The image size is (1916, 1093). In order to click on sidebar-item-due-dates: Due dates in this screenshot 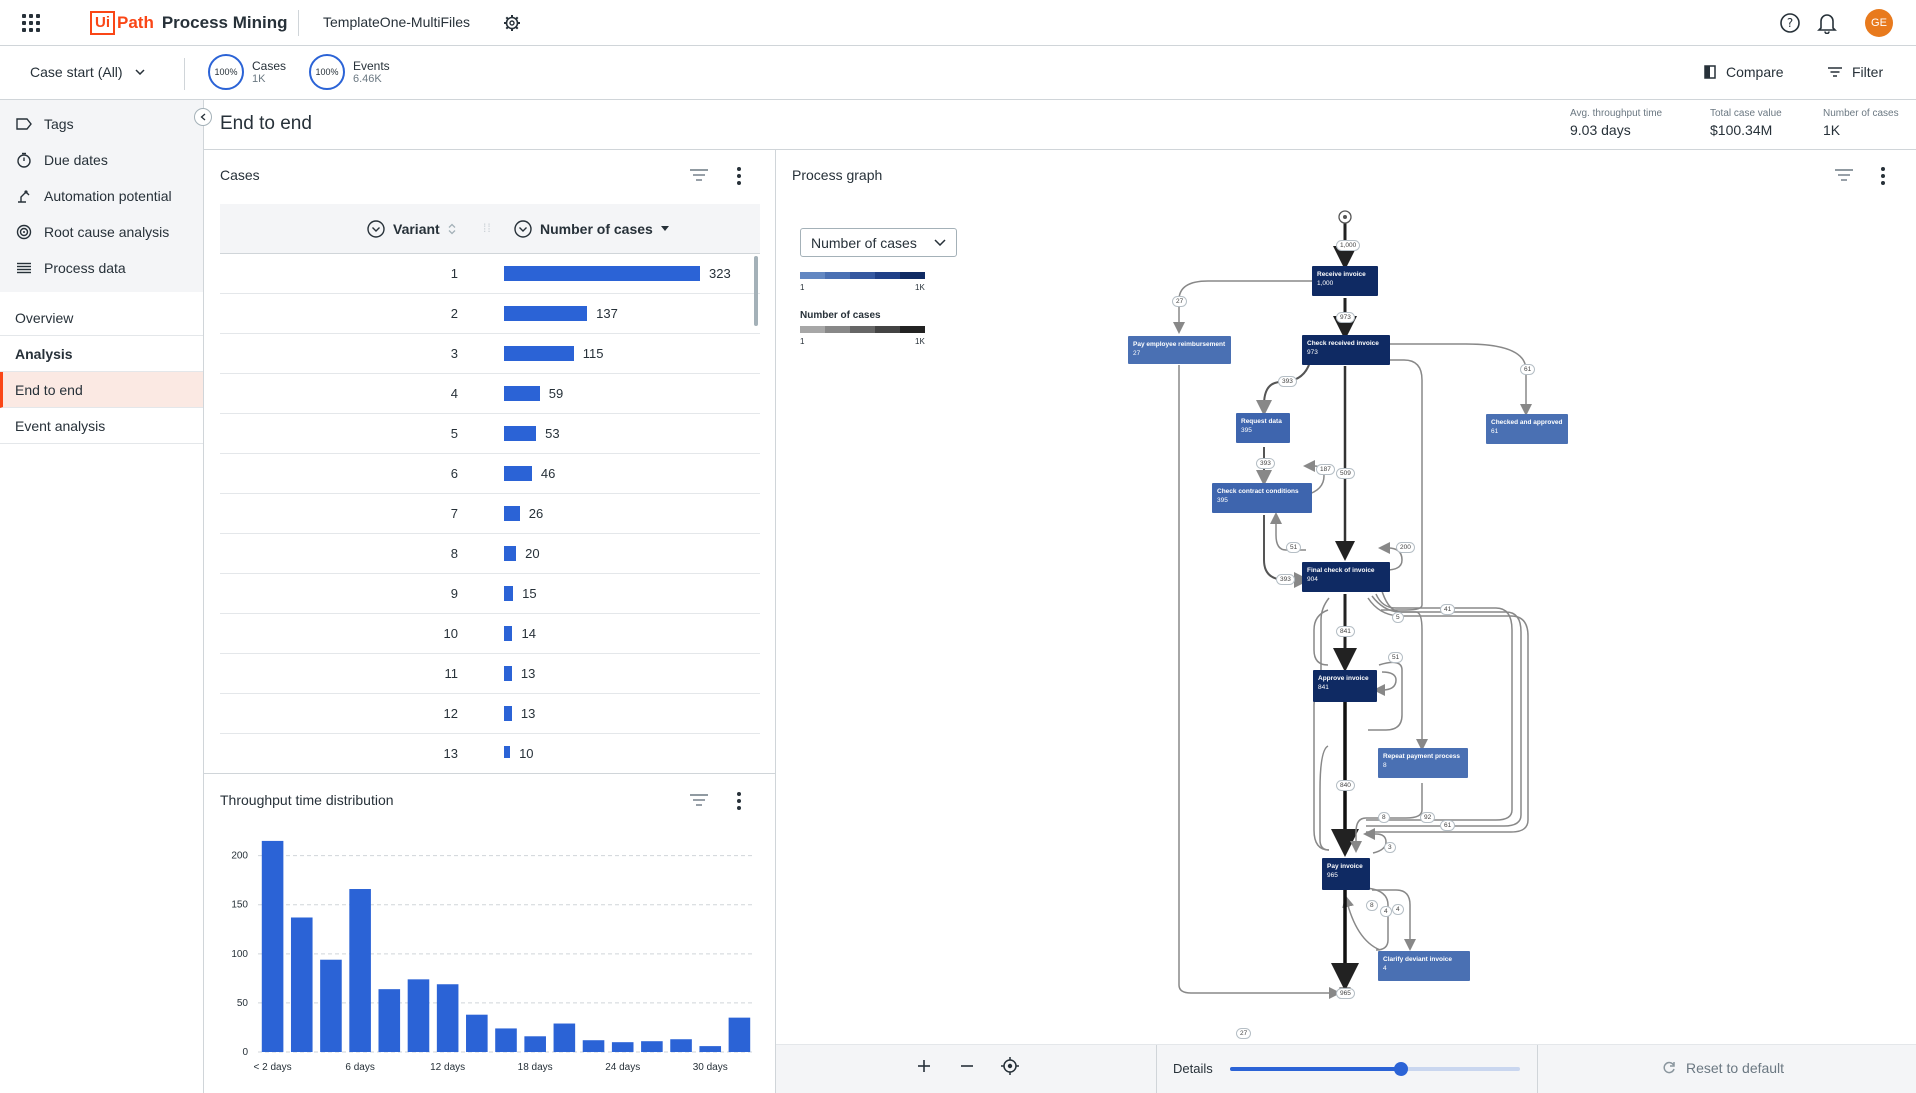, I will do `click(101, 160)`.